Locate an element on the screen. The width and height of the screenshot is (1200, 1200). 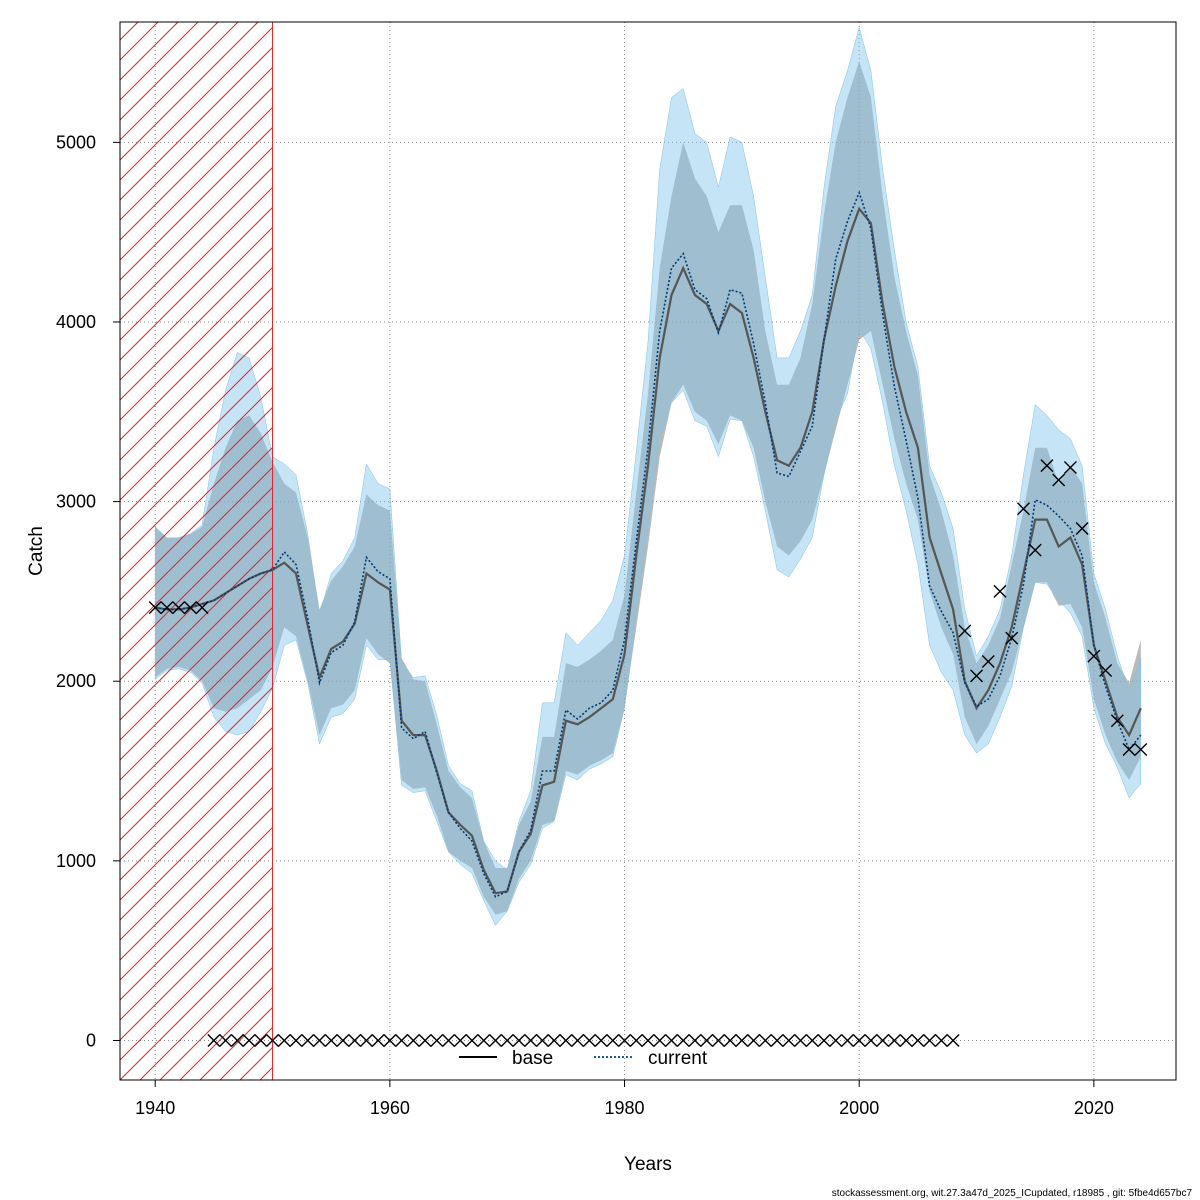
x-tick-label: 1980 is located at coordinates (625, 1108).